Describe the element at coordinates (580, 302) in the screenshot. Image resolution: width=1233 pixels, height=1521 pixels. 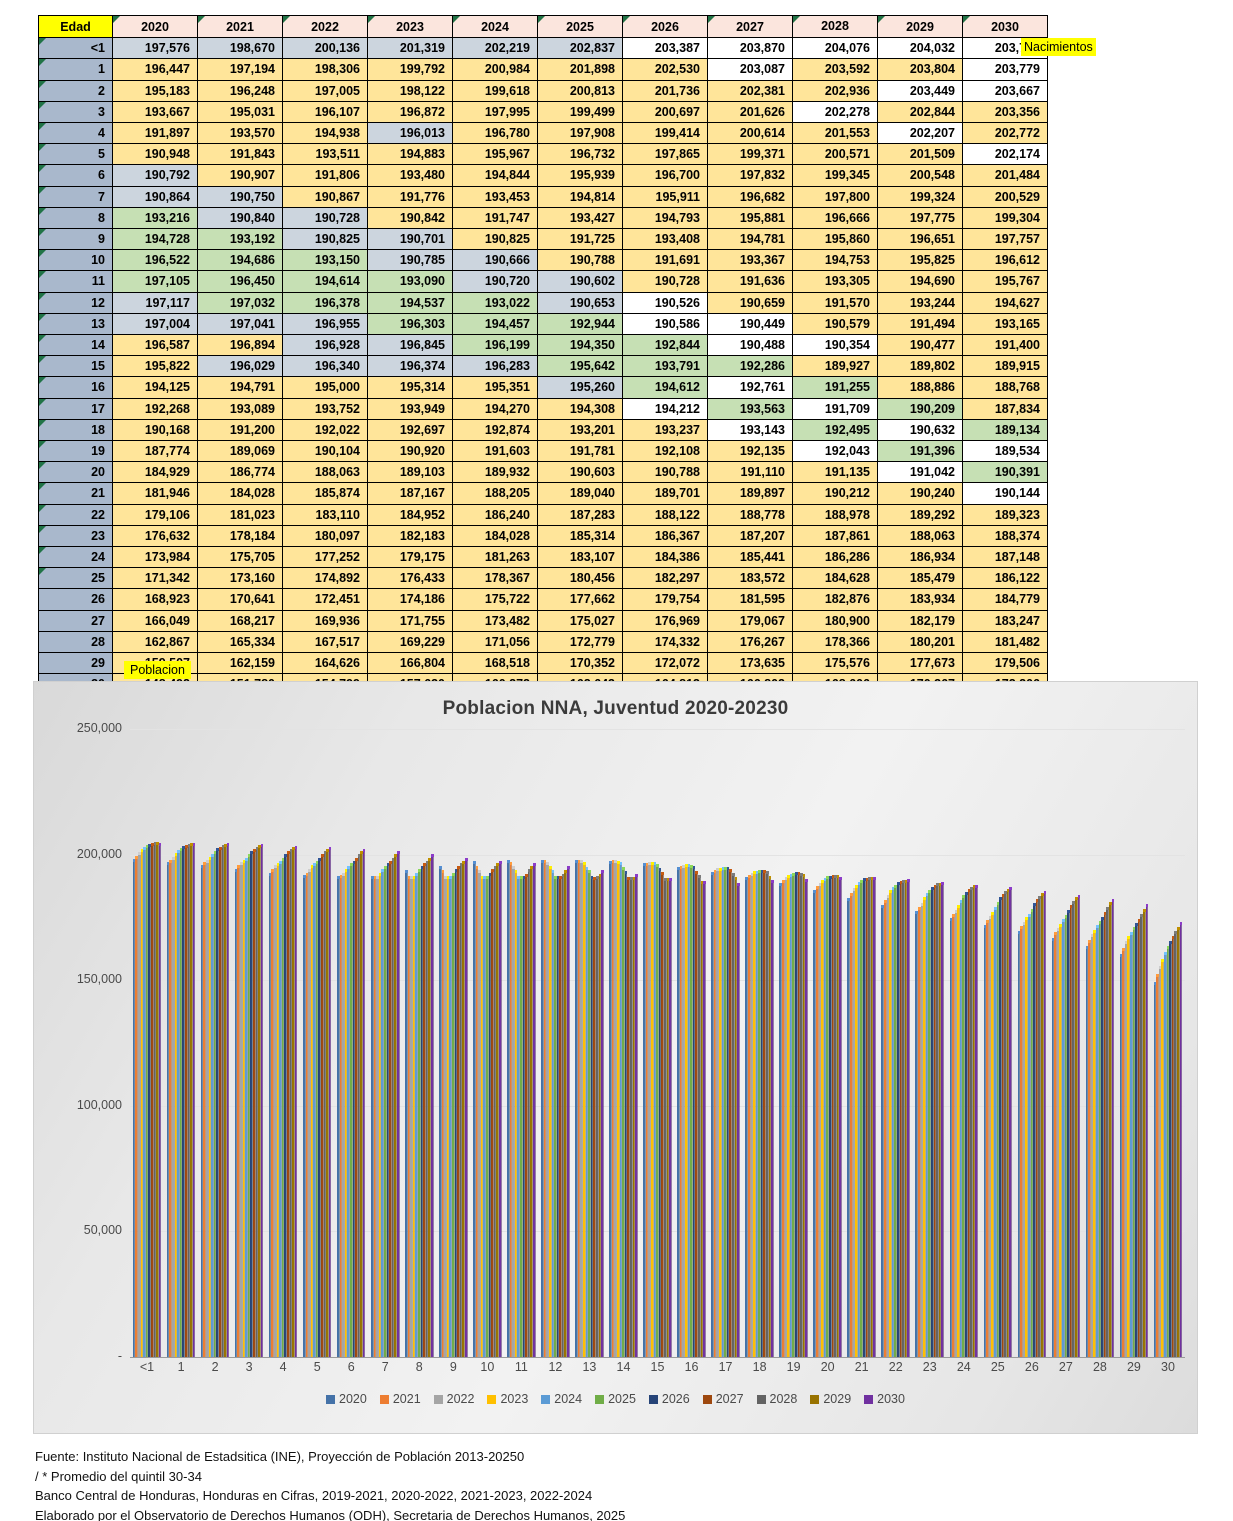
I see `table-cell-value: 190,653` at that location.